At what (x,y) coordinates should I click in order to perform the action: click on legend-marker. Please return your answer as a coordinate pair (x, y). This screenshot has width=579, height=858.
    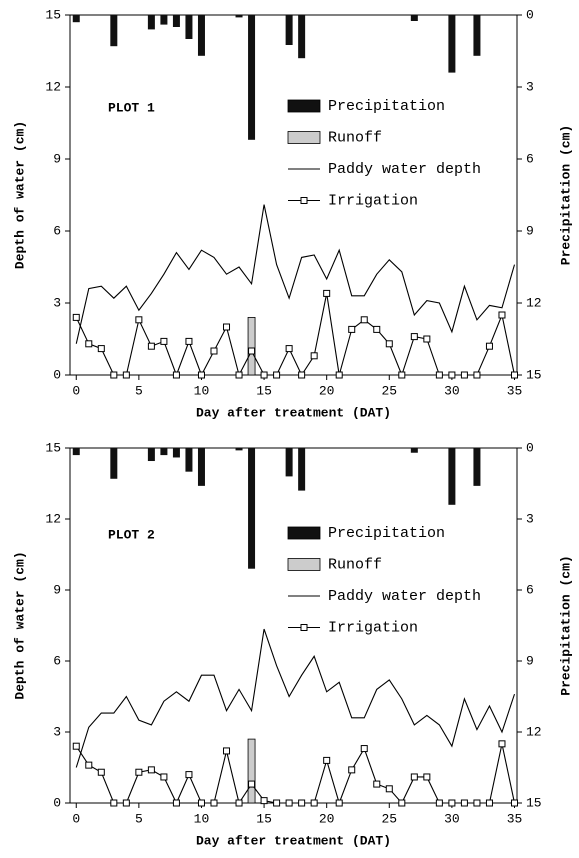
    Looking at the image, I should click on (304, 627).